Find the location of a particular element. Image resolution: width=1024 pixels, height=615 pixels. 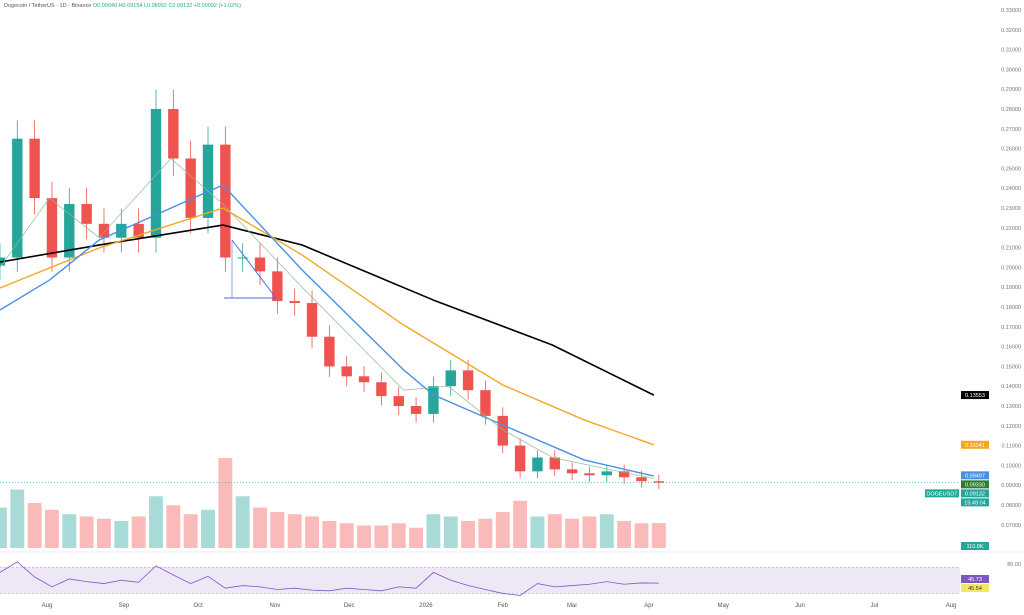

date-tick-label: 2026 is located at coordinates (426, 606).